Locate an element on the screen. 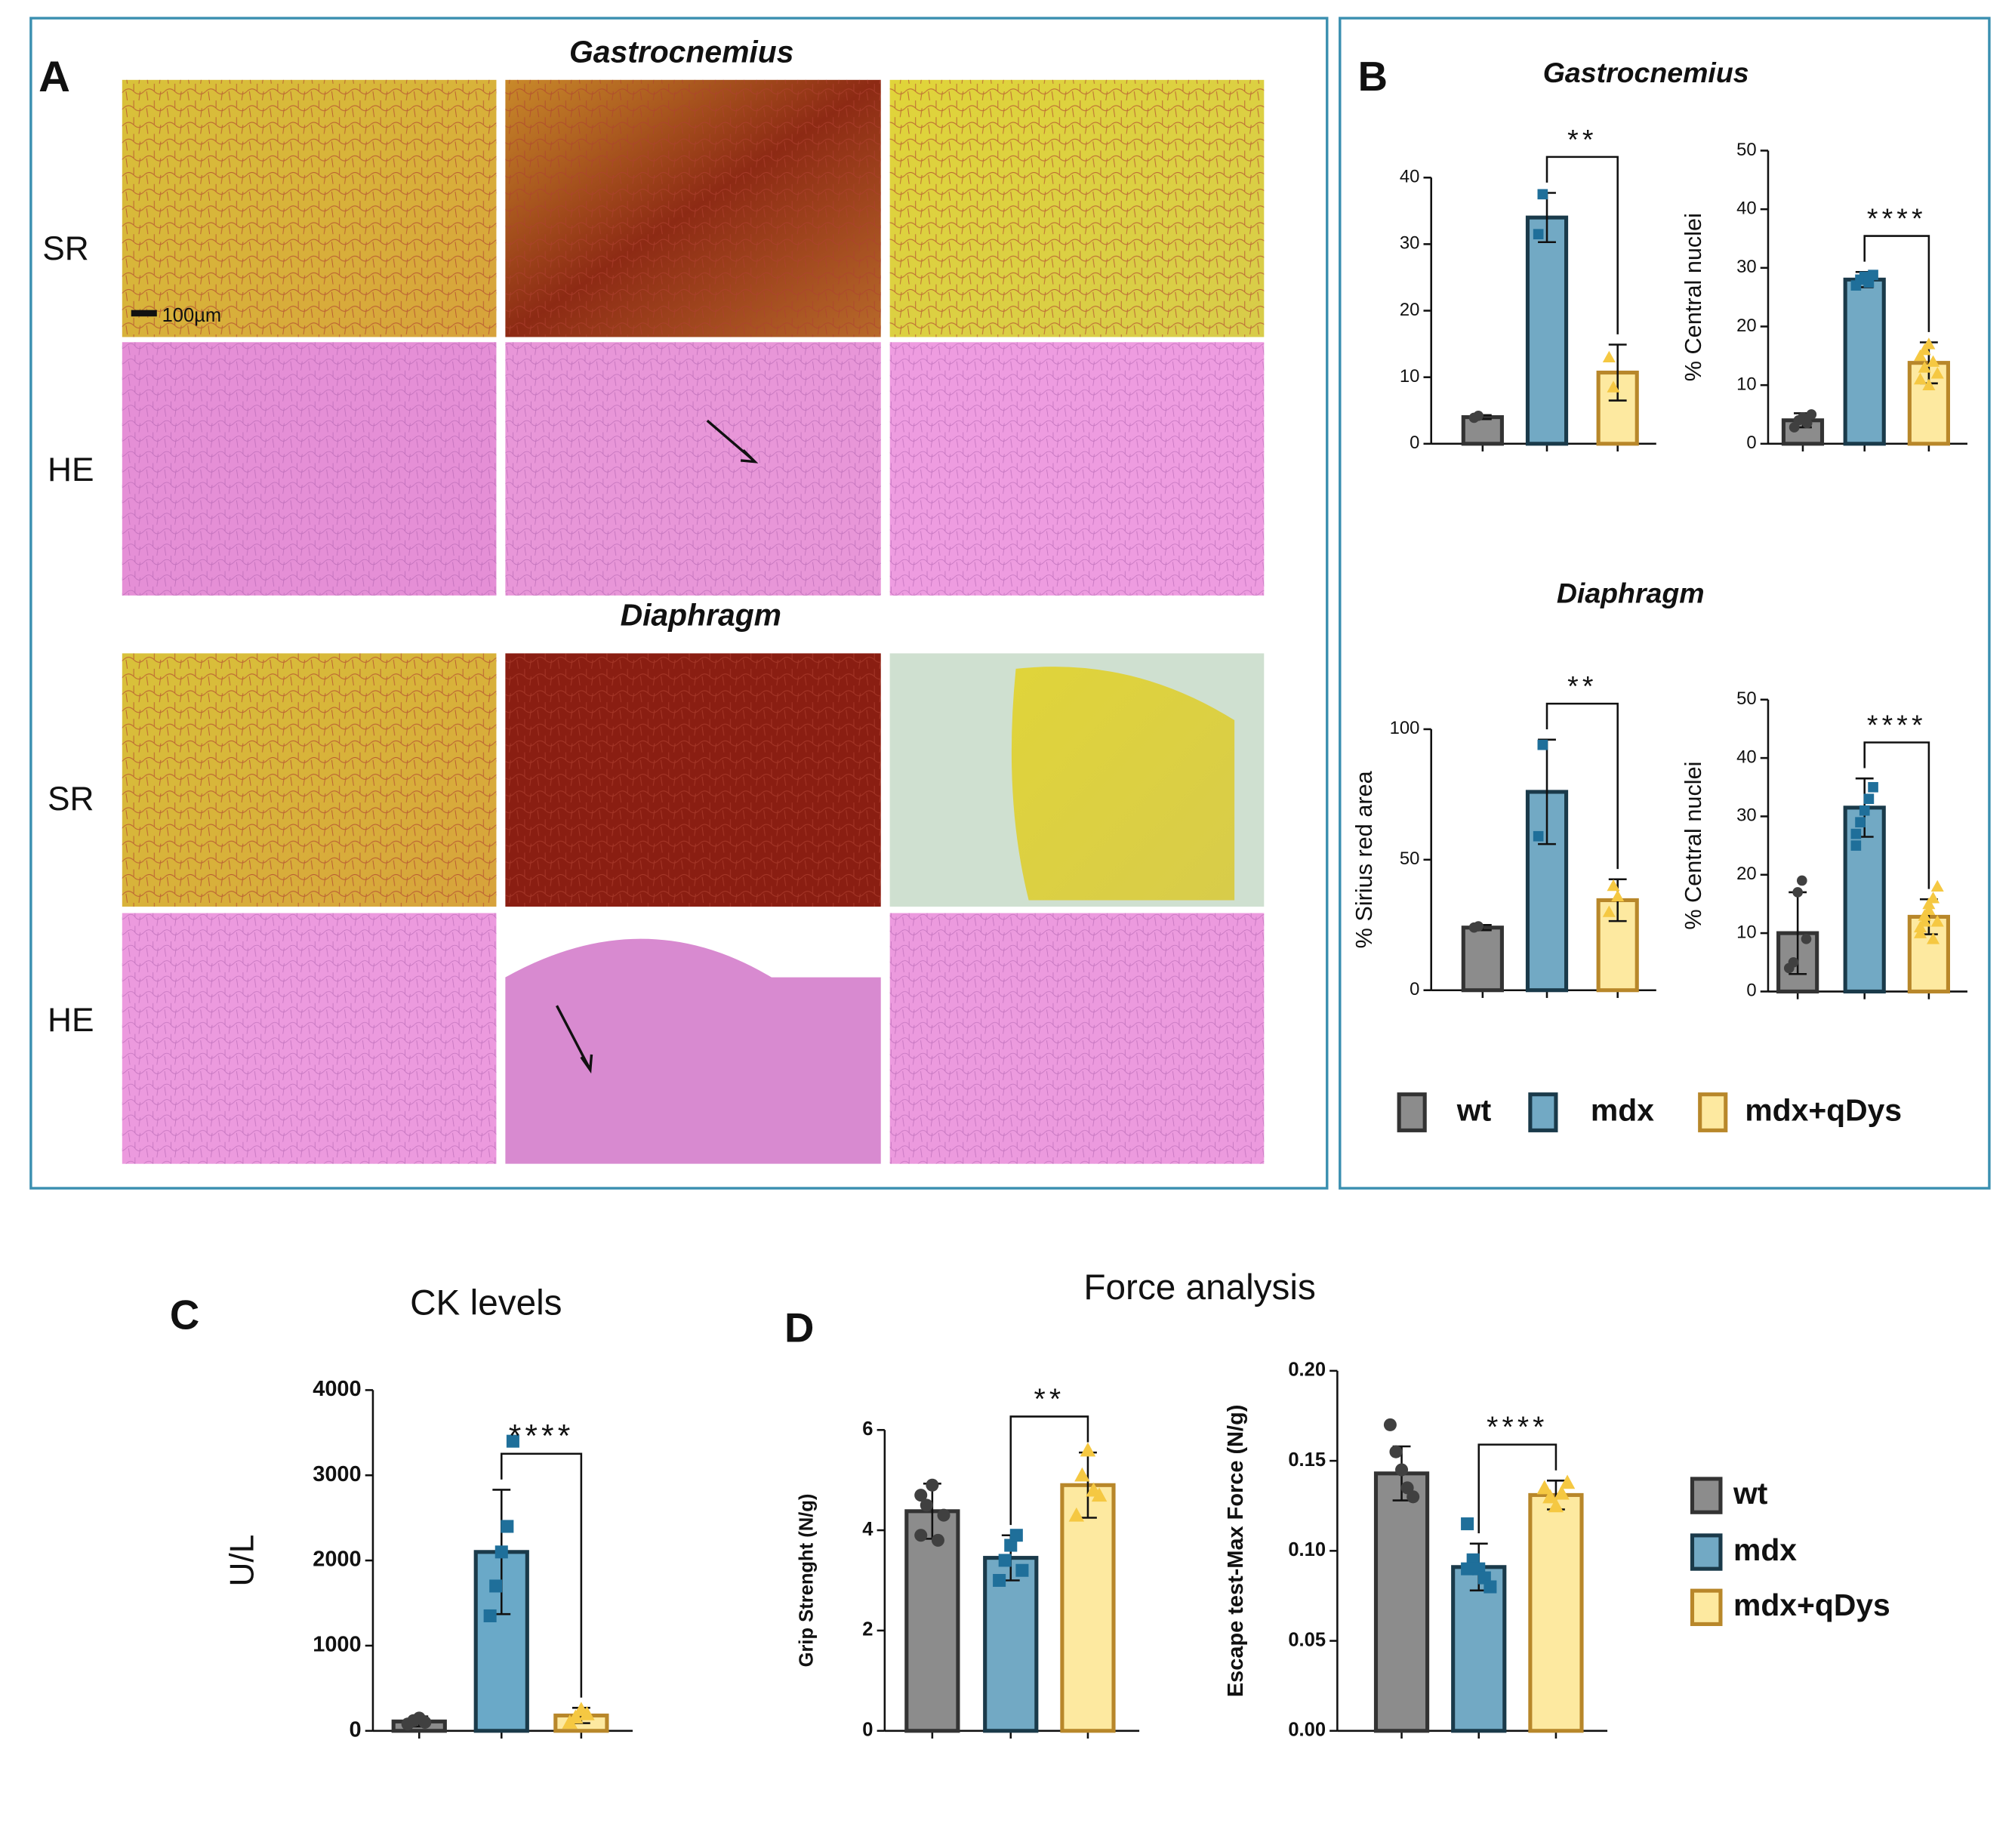  arrow is located at coordinates (732, 441).